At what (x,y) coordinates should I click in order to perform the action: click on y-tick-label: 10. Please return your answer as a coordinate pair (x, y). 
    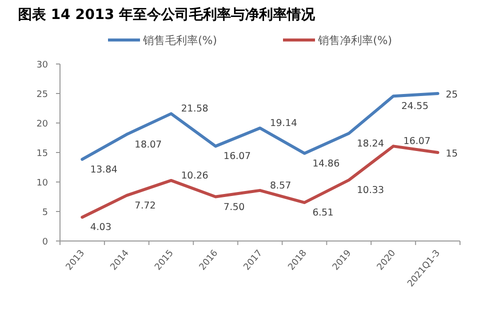
    Looking at the image, I should click on (42, 183).